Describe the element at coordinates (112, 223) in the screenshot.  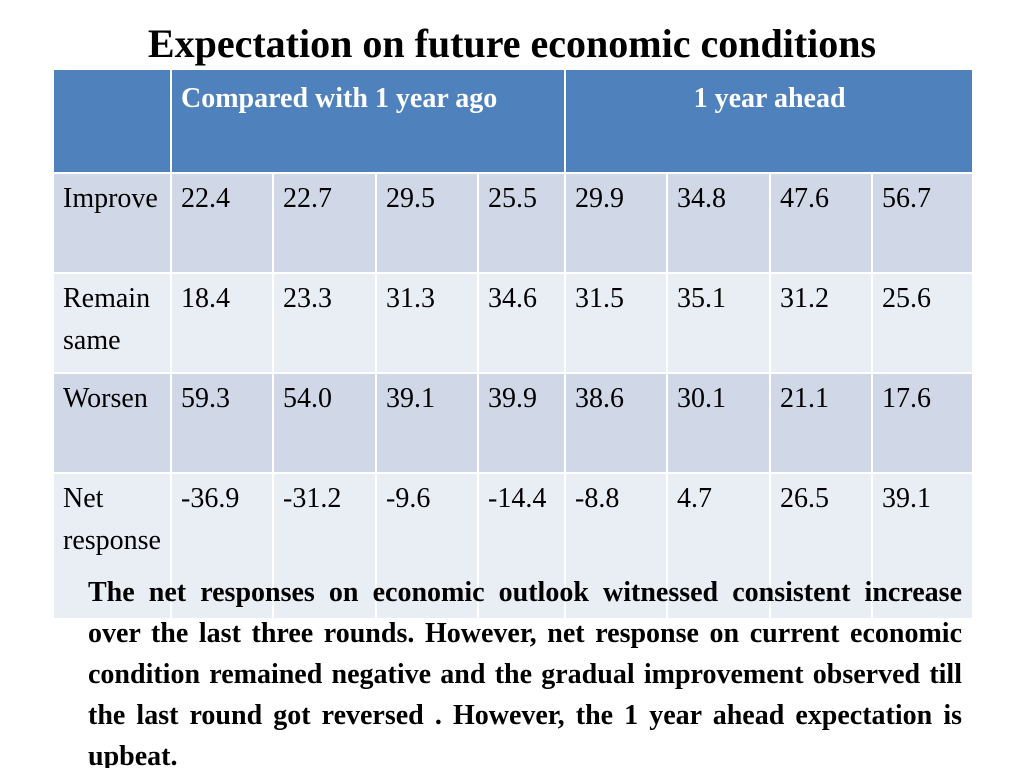
I see `row-label: Improve` at that location.